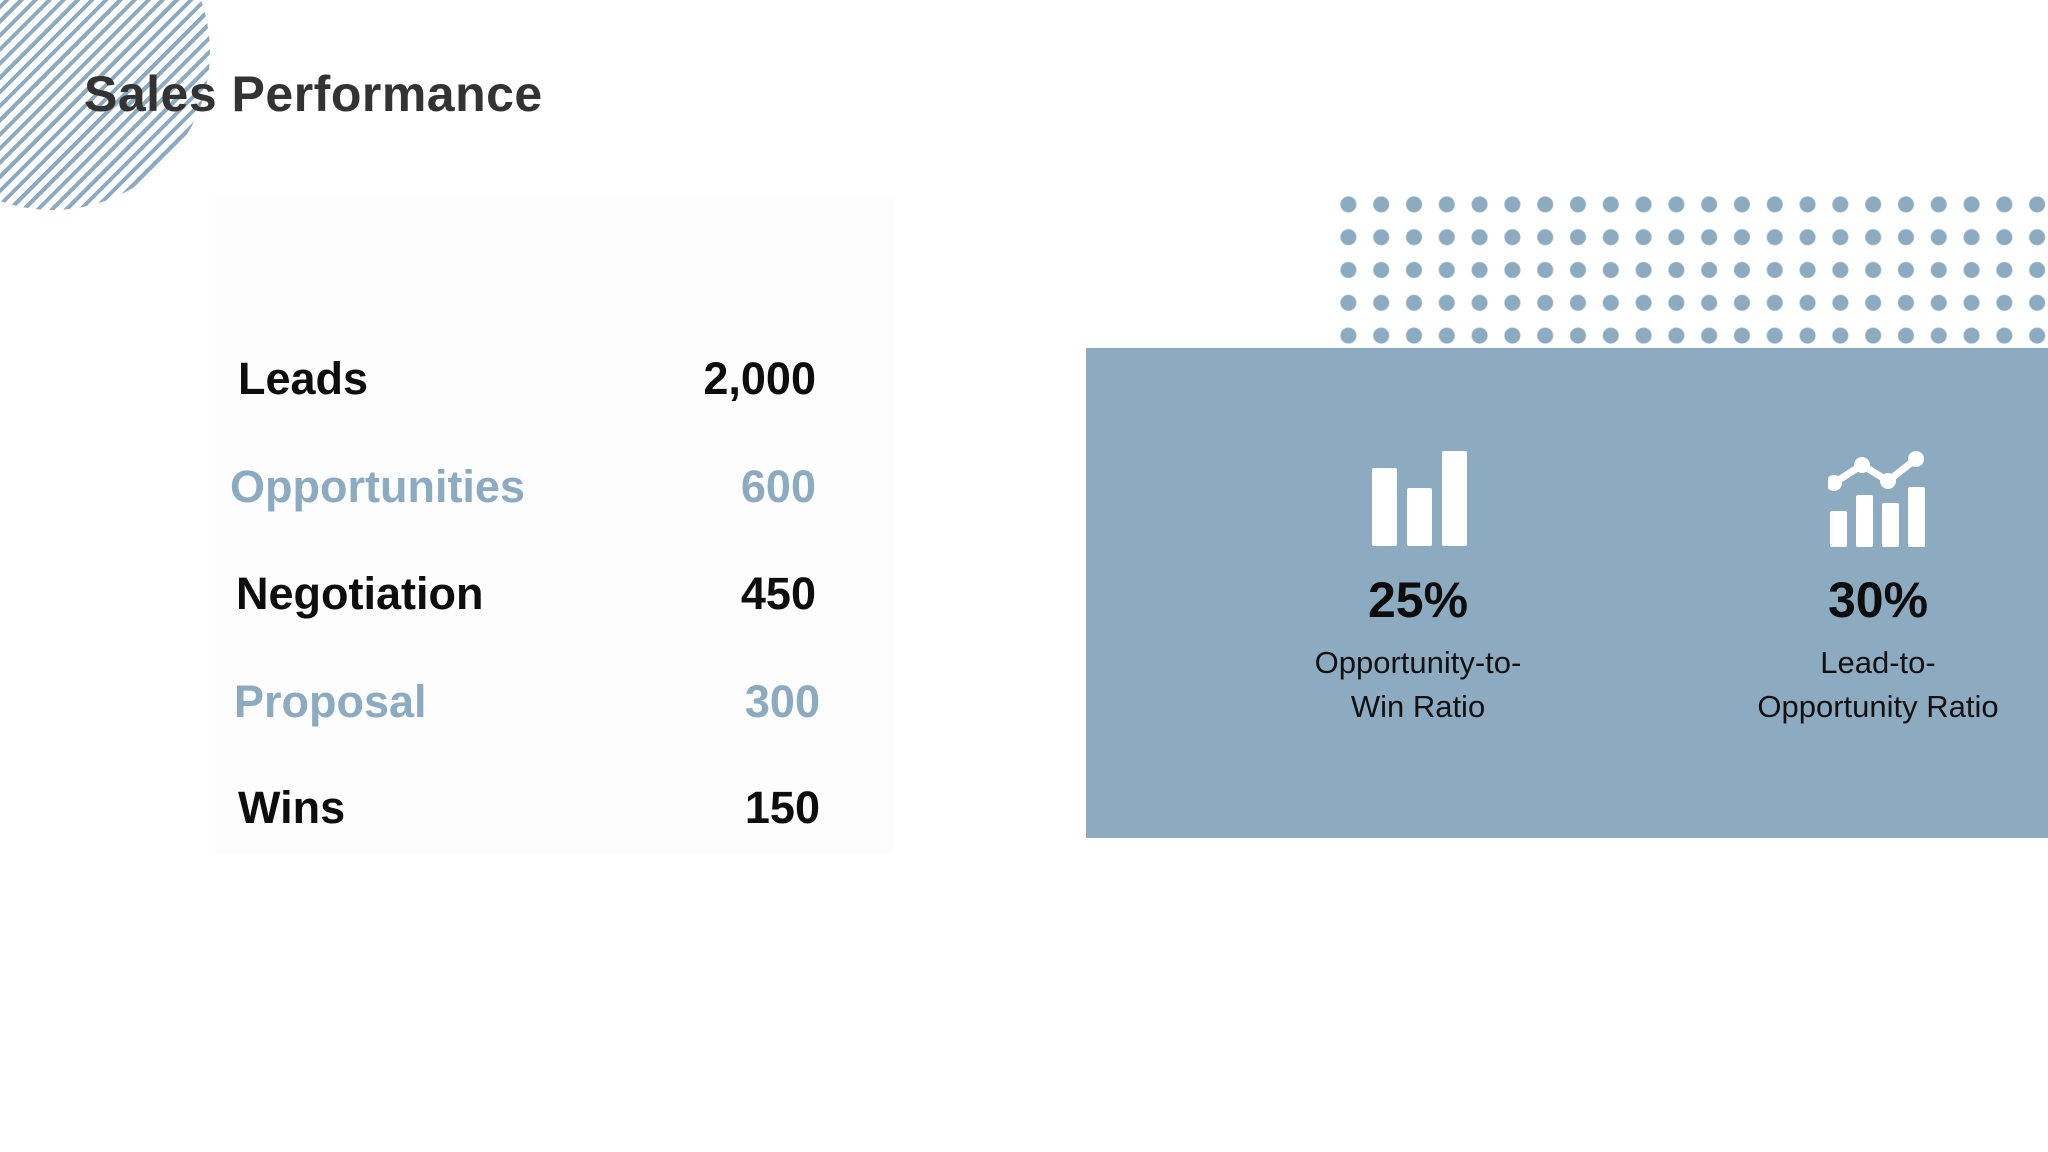 The height and width of the screenshot is (1152, 2048). Describe the element at coordinates (1418, 706) in the screenshot. I see `kpi-caption-line: Win Ratio` at that location.